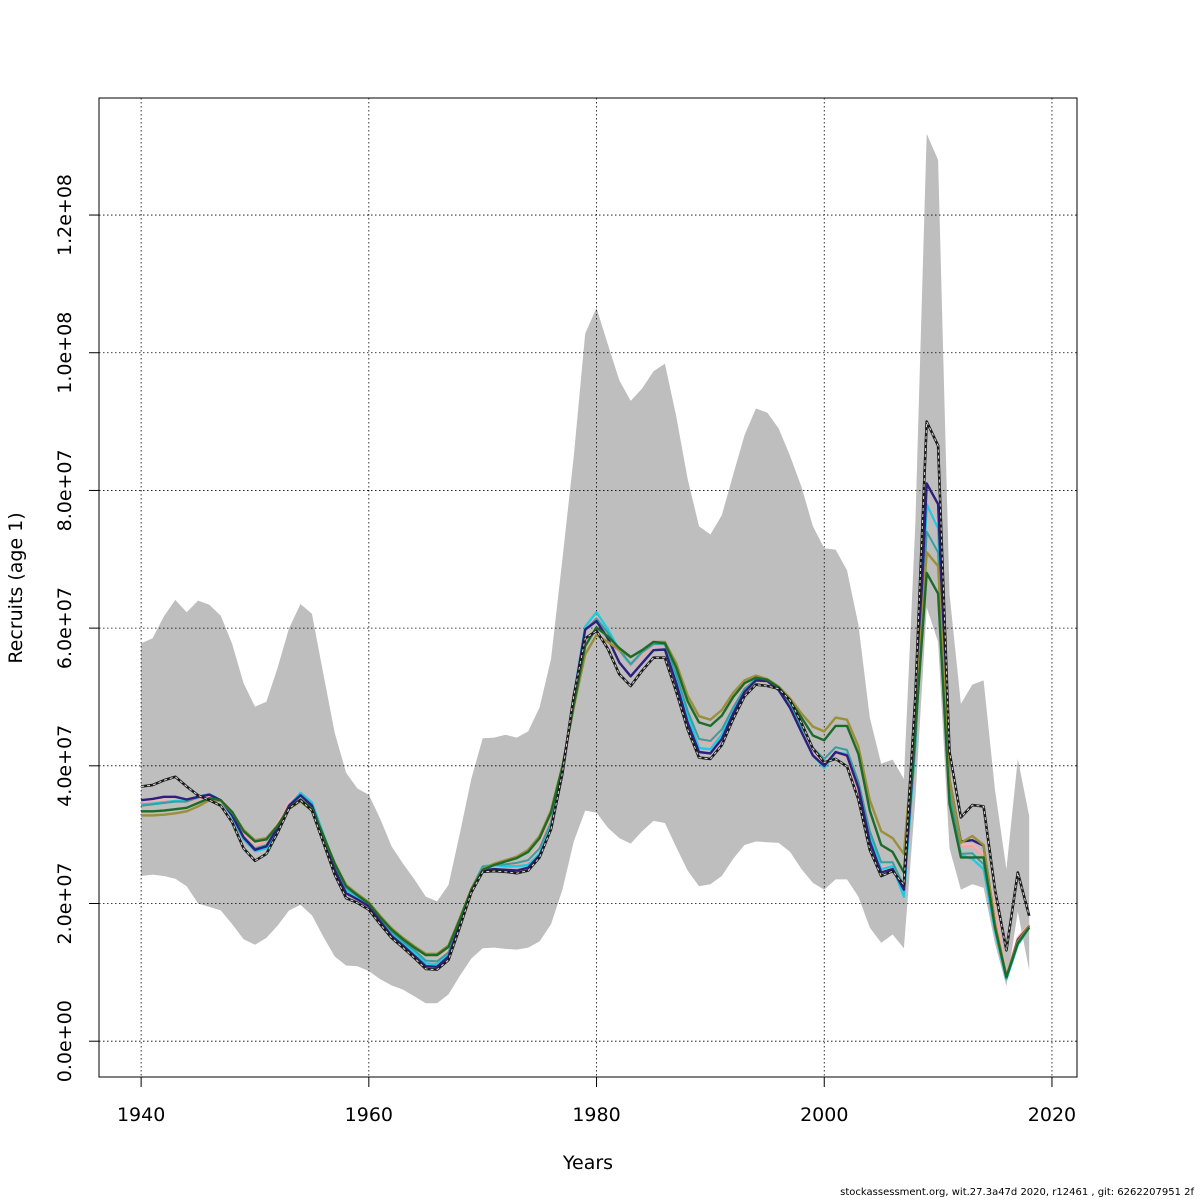  I want to click on x-tick-label: 1980, so click(596, 1115).